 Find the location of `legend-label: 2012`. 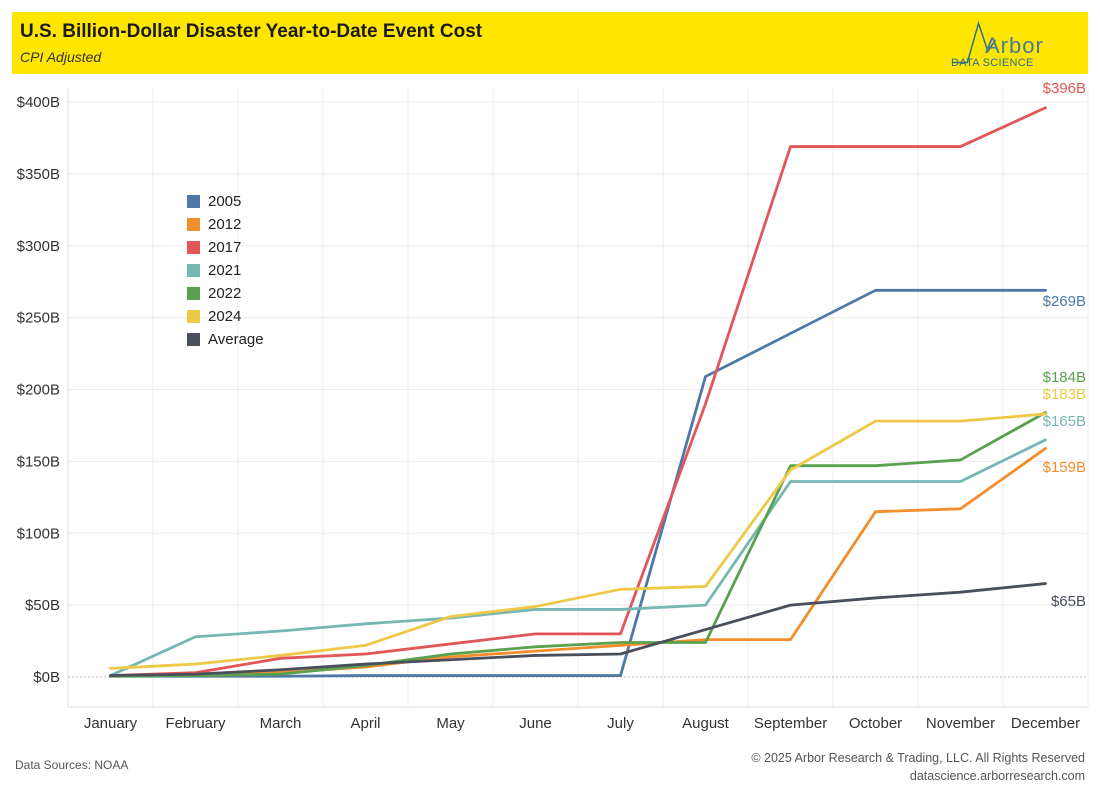

legend-label: 2012 is located at coordinates (225, 224).